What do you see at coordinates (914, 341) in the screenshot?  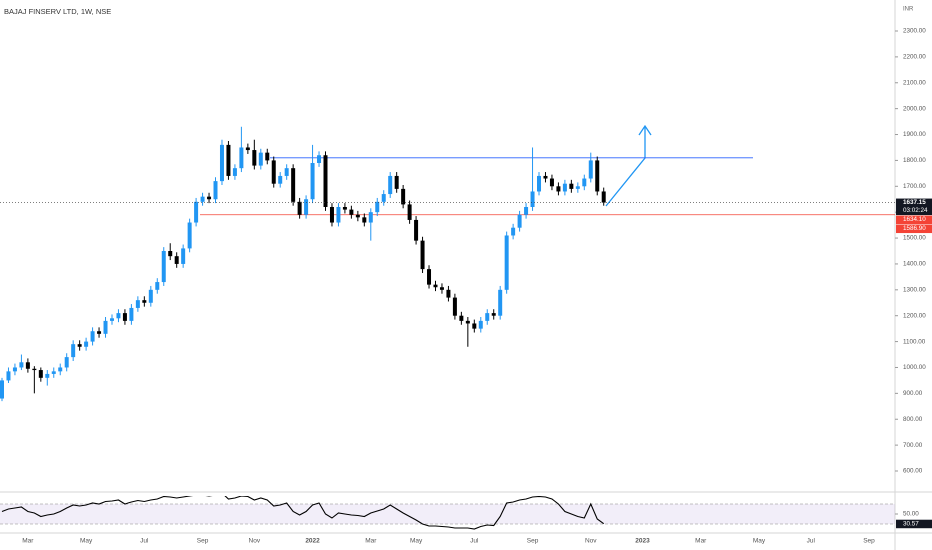 I see `y-tick-label: 1100.00` at bounding box center [914, 341].